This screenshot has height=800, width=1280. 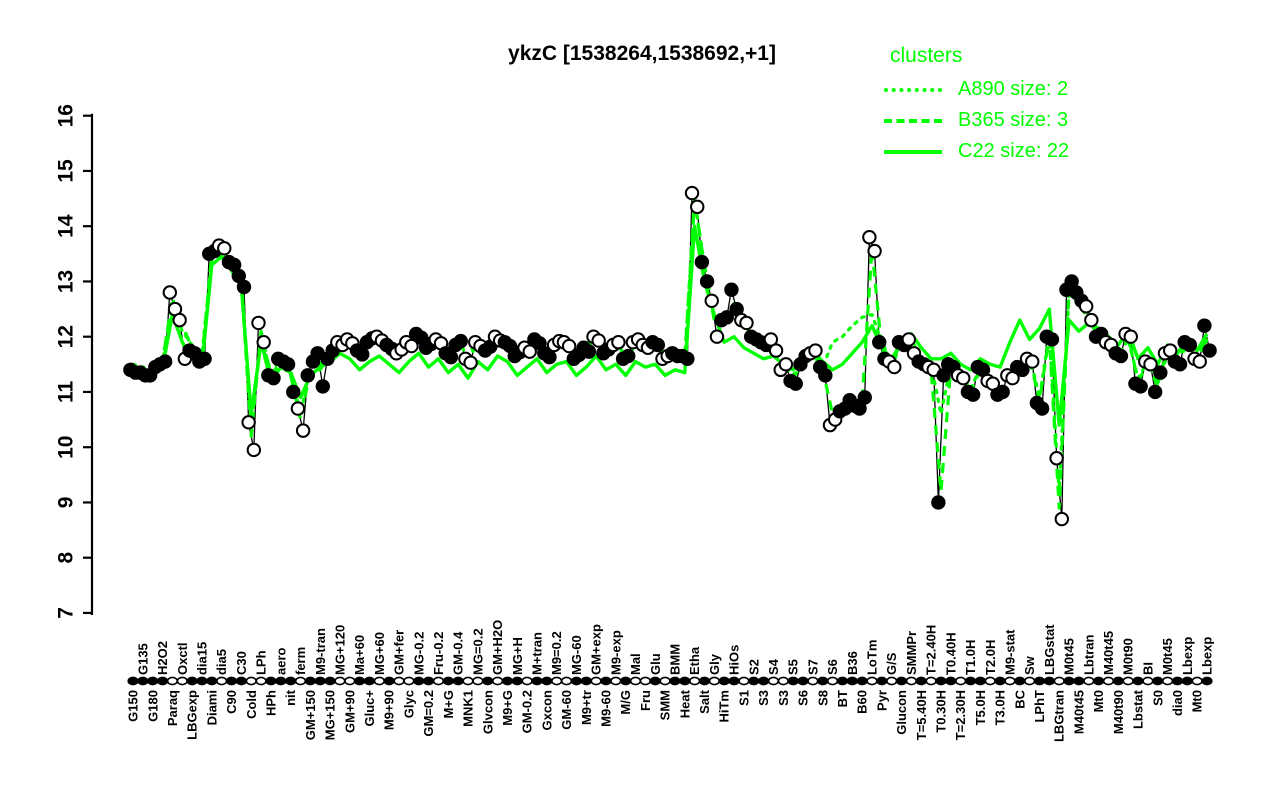 I want to click on svg-text: Gluc+, so click(x=369, y=708).